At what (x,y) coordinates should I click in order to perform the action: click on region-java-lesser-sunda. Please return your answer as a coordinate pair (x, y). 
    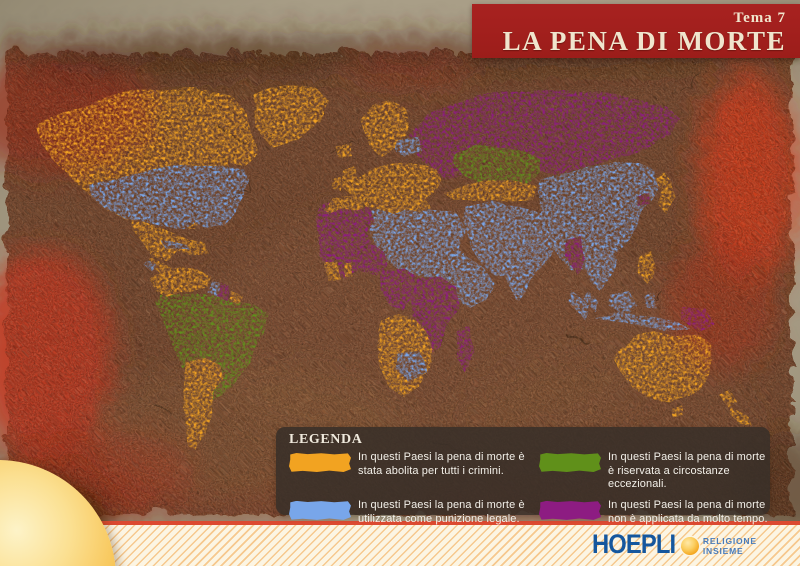
    Looking at the image, I should click on (642, 323).